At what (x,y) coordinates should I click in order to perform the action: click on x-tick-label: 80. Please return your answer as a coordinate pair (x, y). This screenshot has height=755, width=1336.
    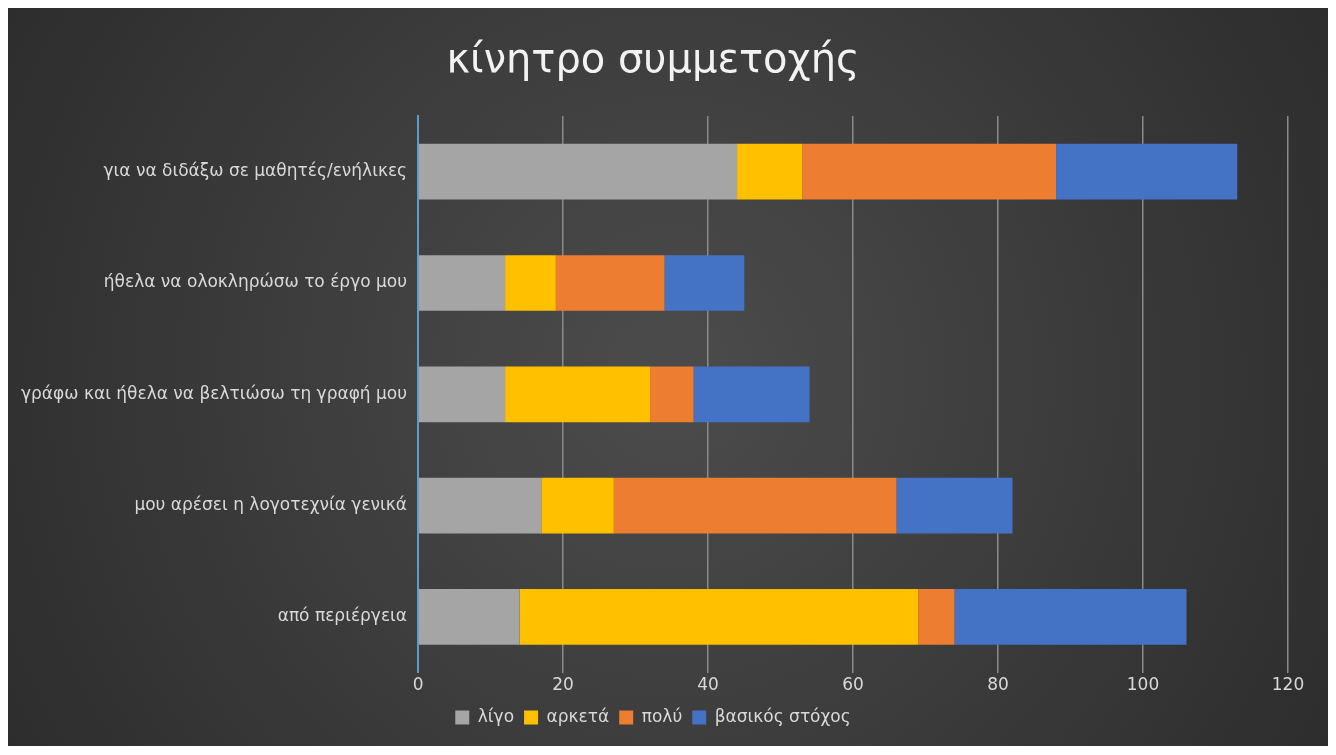
    Looking at the image, I should click on (998, 684).